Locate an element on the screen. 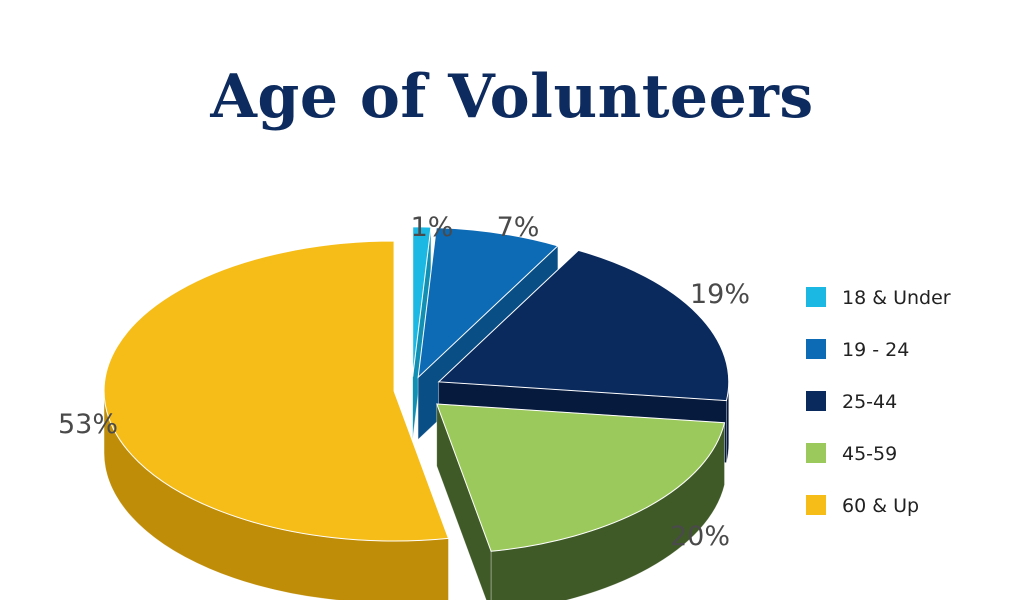  legend-label-2: 19 - 24 is located at coordinates (875, 350).